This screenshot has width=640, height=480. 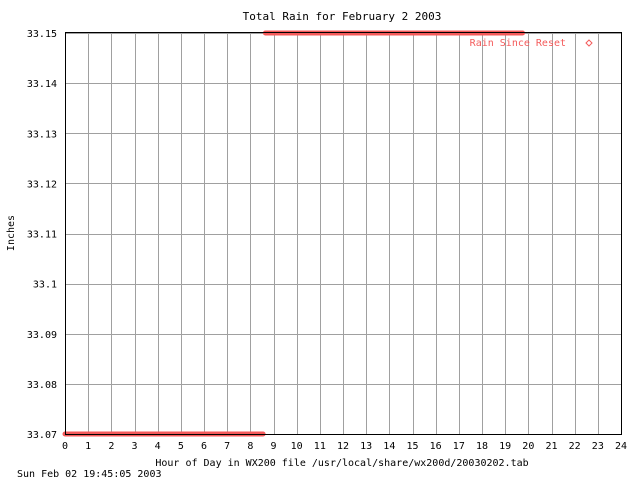 I want to click on x-tick-label: 0, so click(x=65, y=446).